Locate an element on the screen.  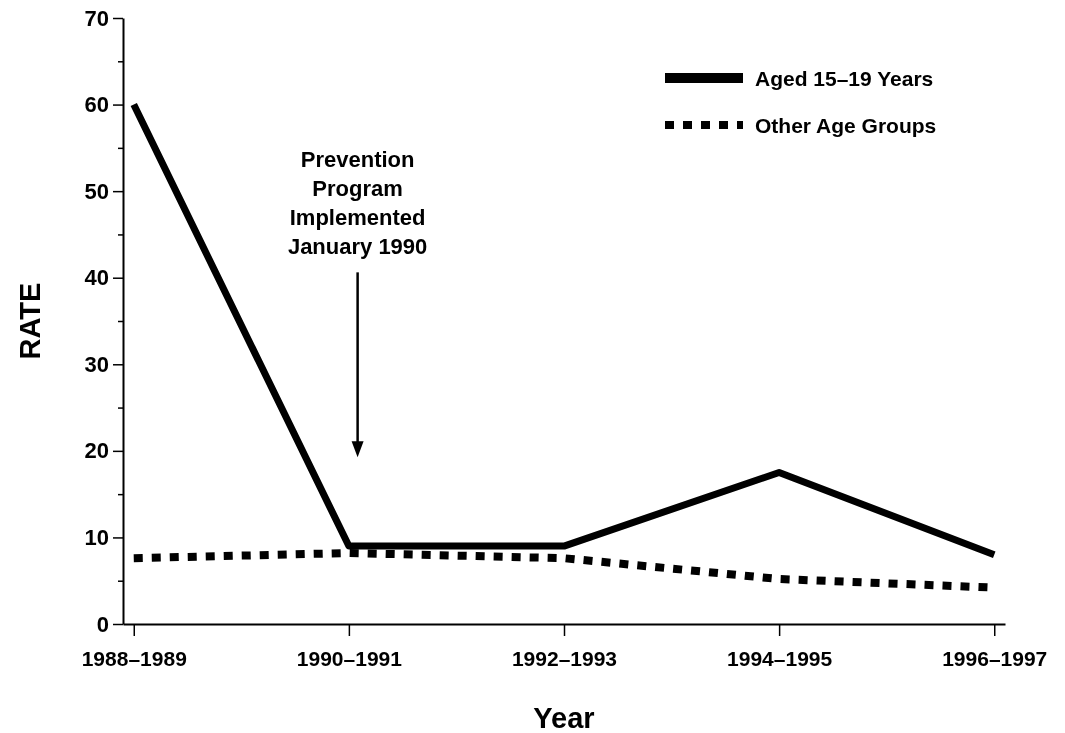
annotation: Prevention Program Implemented January 1990 is located at coordinates (357, 203).